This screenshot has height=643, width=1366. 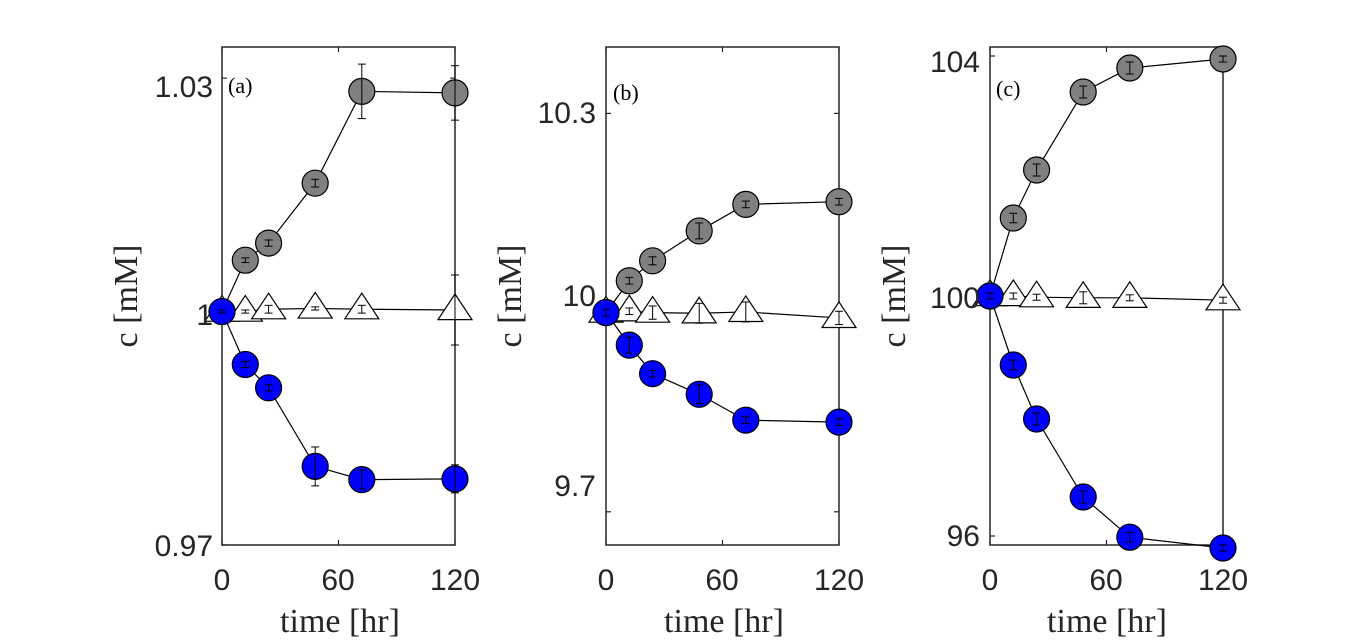 What do you see at coordinates (184, 546) in the screenshot?
I see `panel-a-ytick-label: 0.97` at bounding box center [184, 546].